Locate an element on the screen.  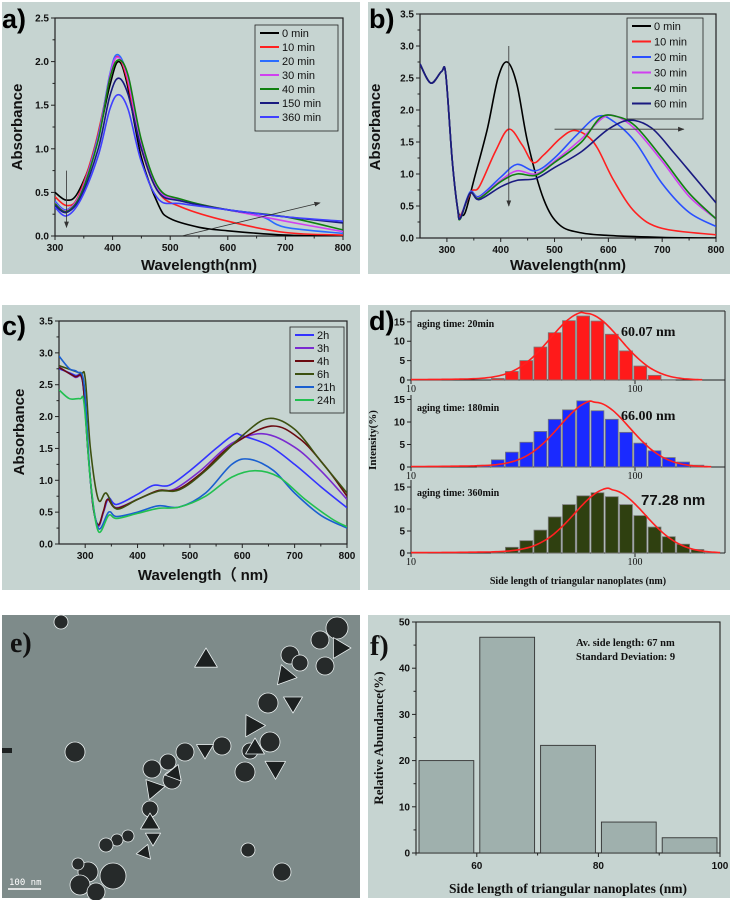
y-tick-label: 20 is located at coordinates (405, 761).